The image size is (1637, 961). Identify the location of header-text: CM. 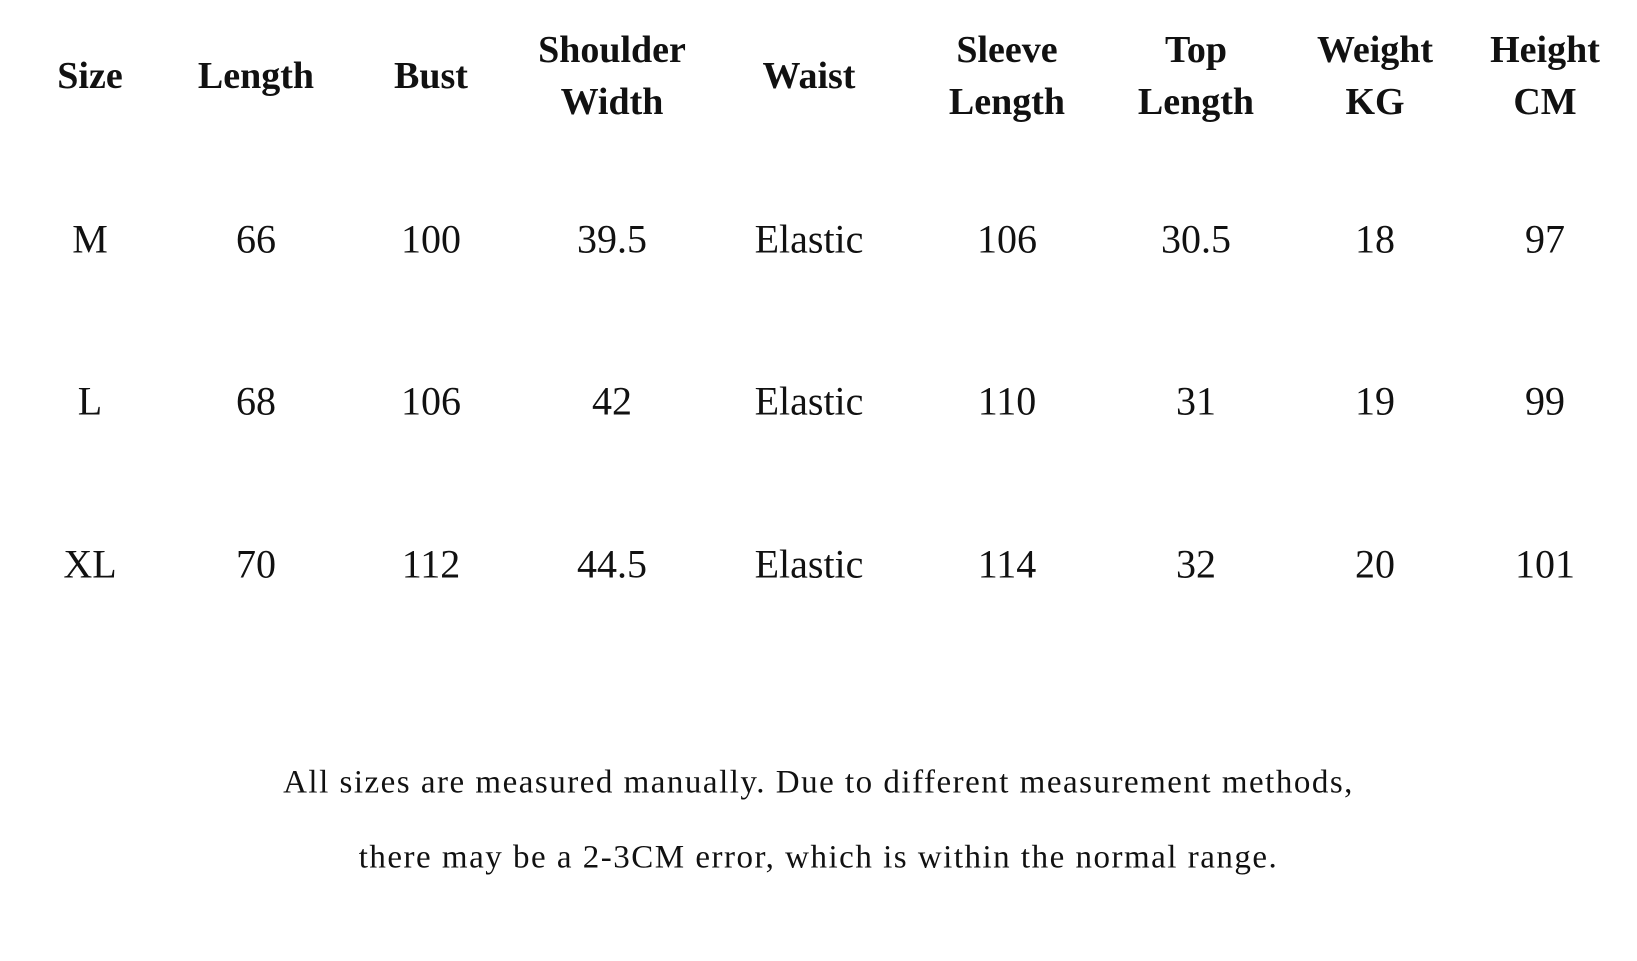
(1545, 102).